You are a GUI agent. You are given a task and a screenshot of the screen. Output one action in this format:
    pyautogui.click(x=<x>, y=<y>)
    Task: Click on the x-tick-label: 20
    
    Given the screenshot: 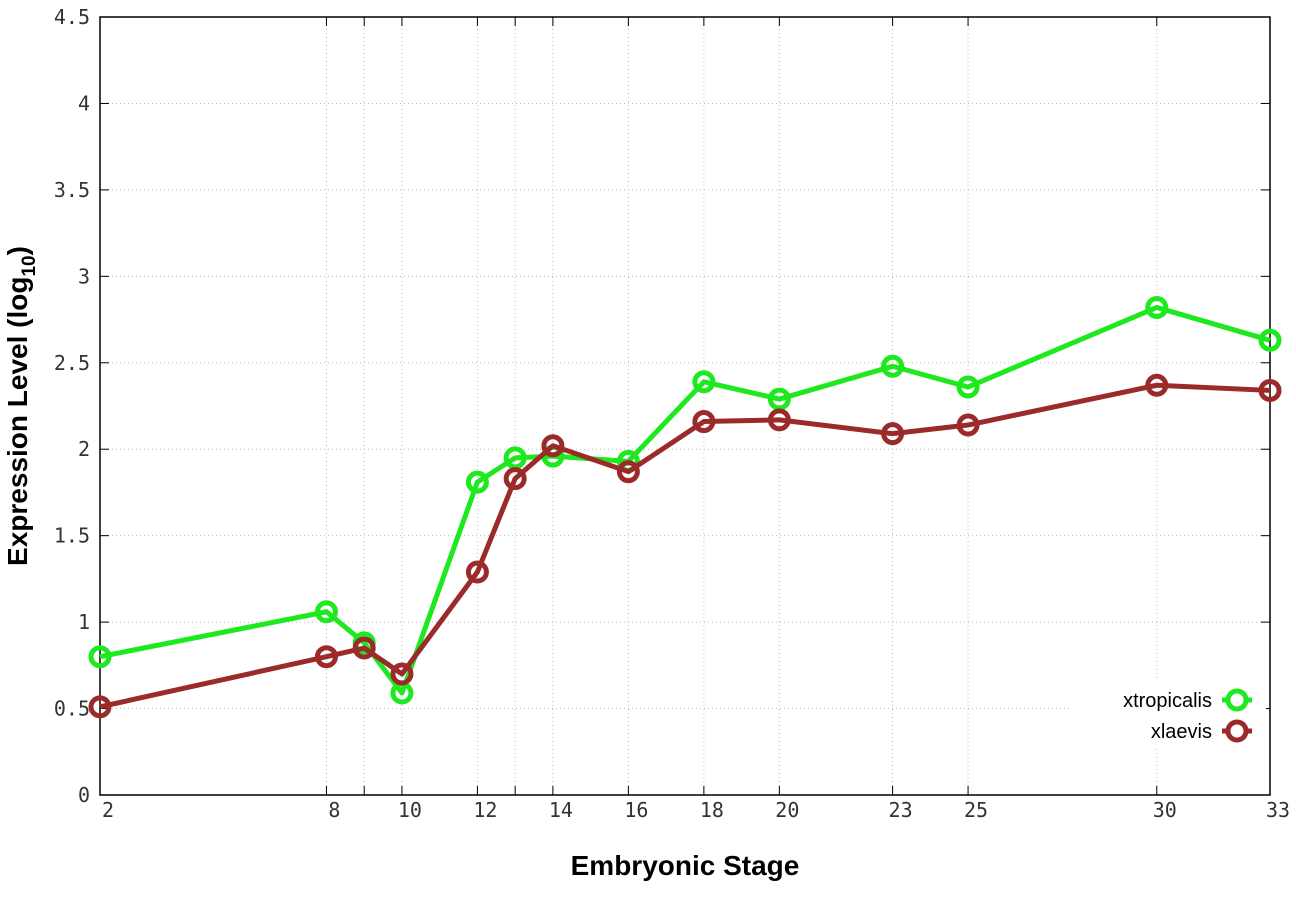 What is the action you would take?
    pyautogui.click(x=787, y=810)
    